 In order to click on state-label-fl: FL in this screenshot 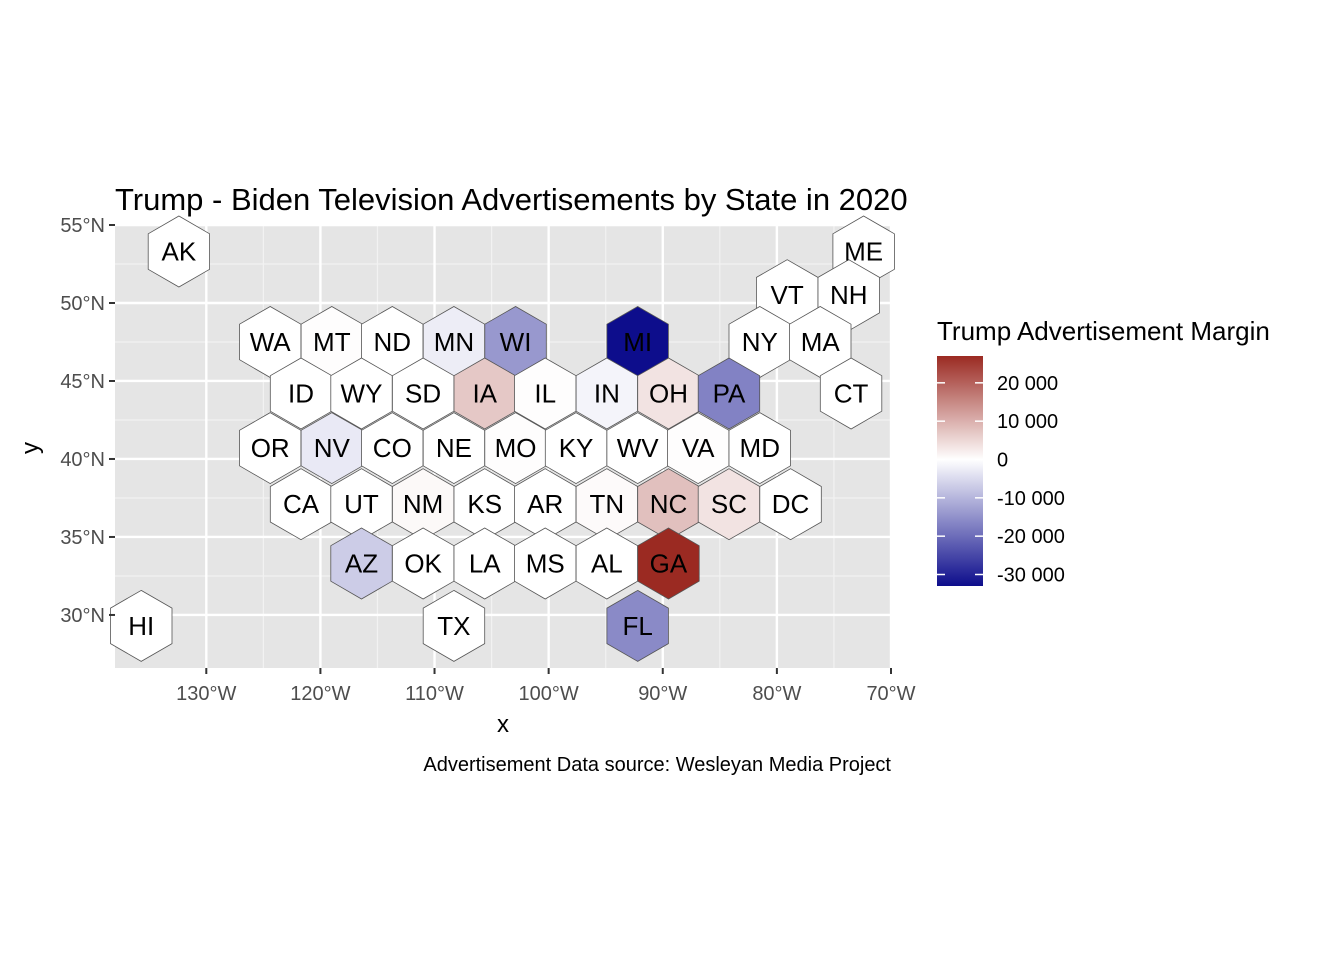, I will do `click(637, 626)`.